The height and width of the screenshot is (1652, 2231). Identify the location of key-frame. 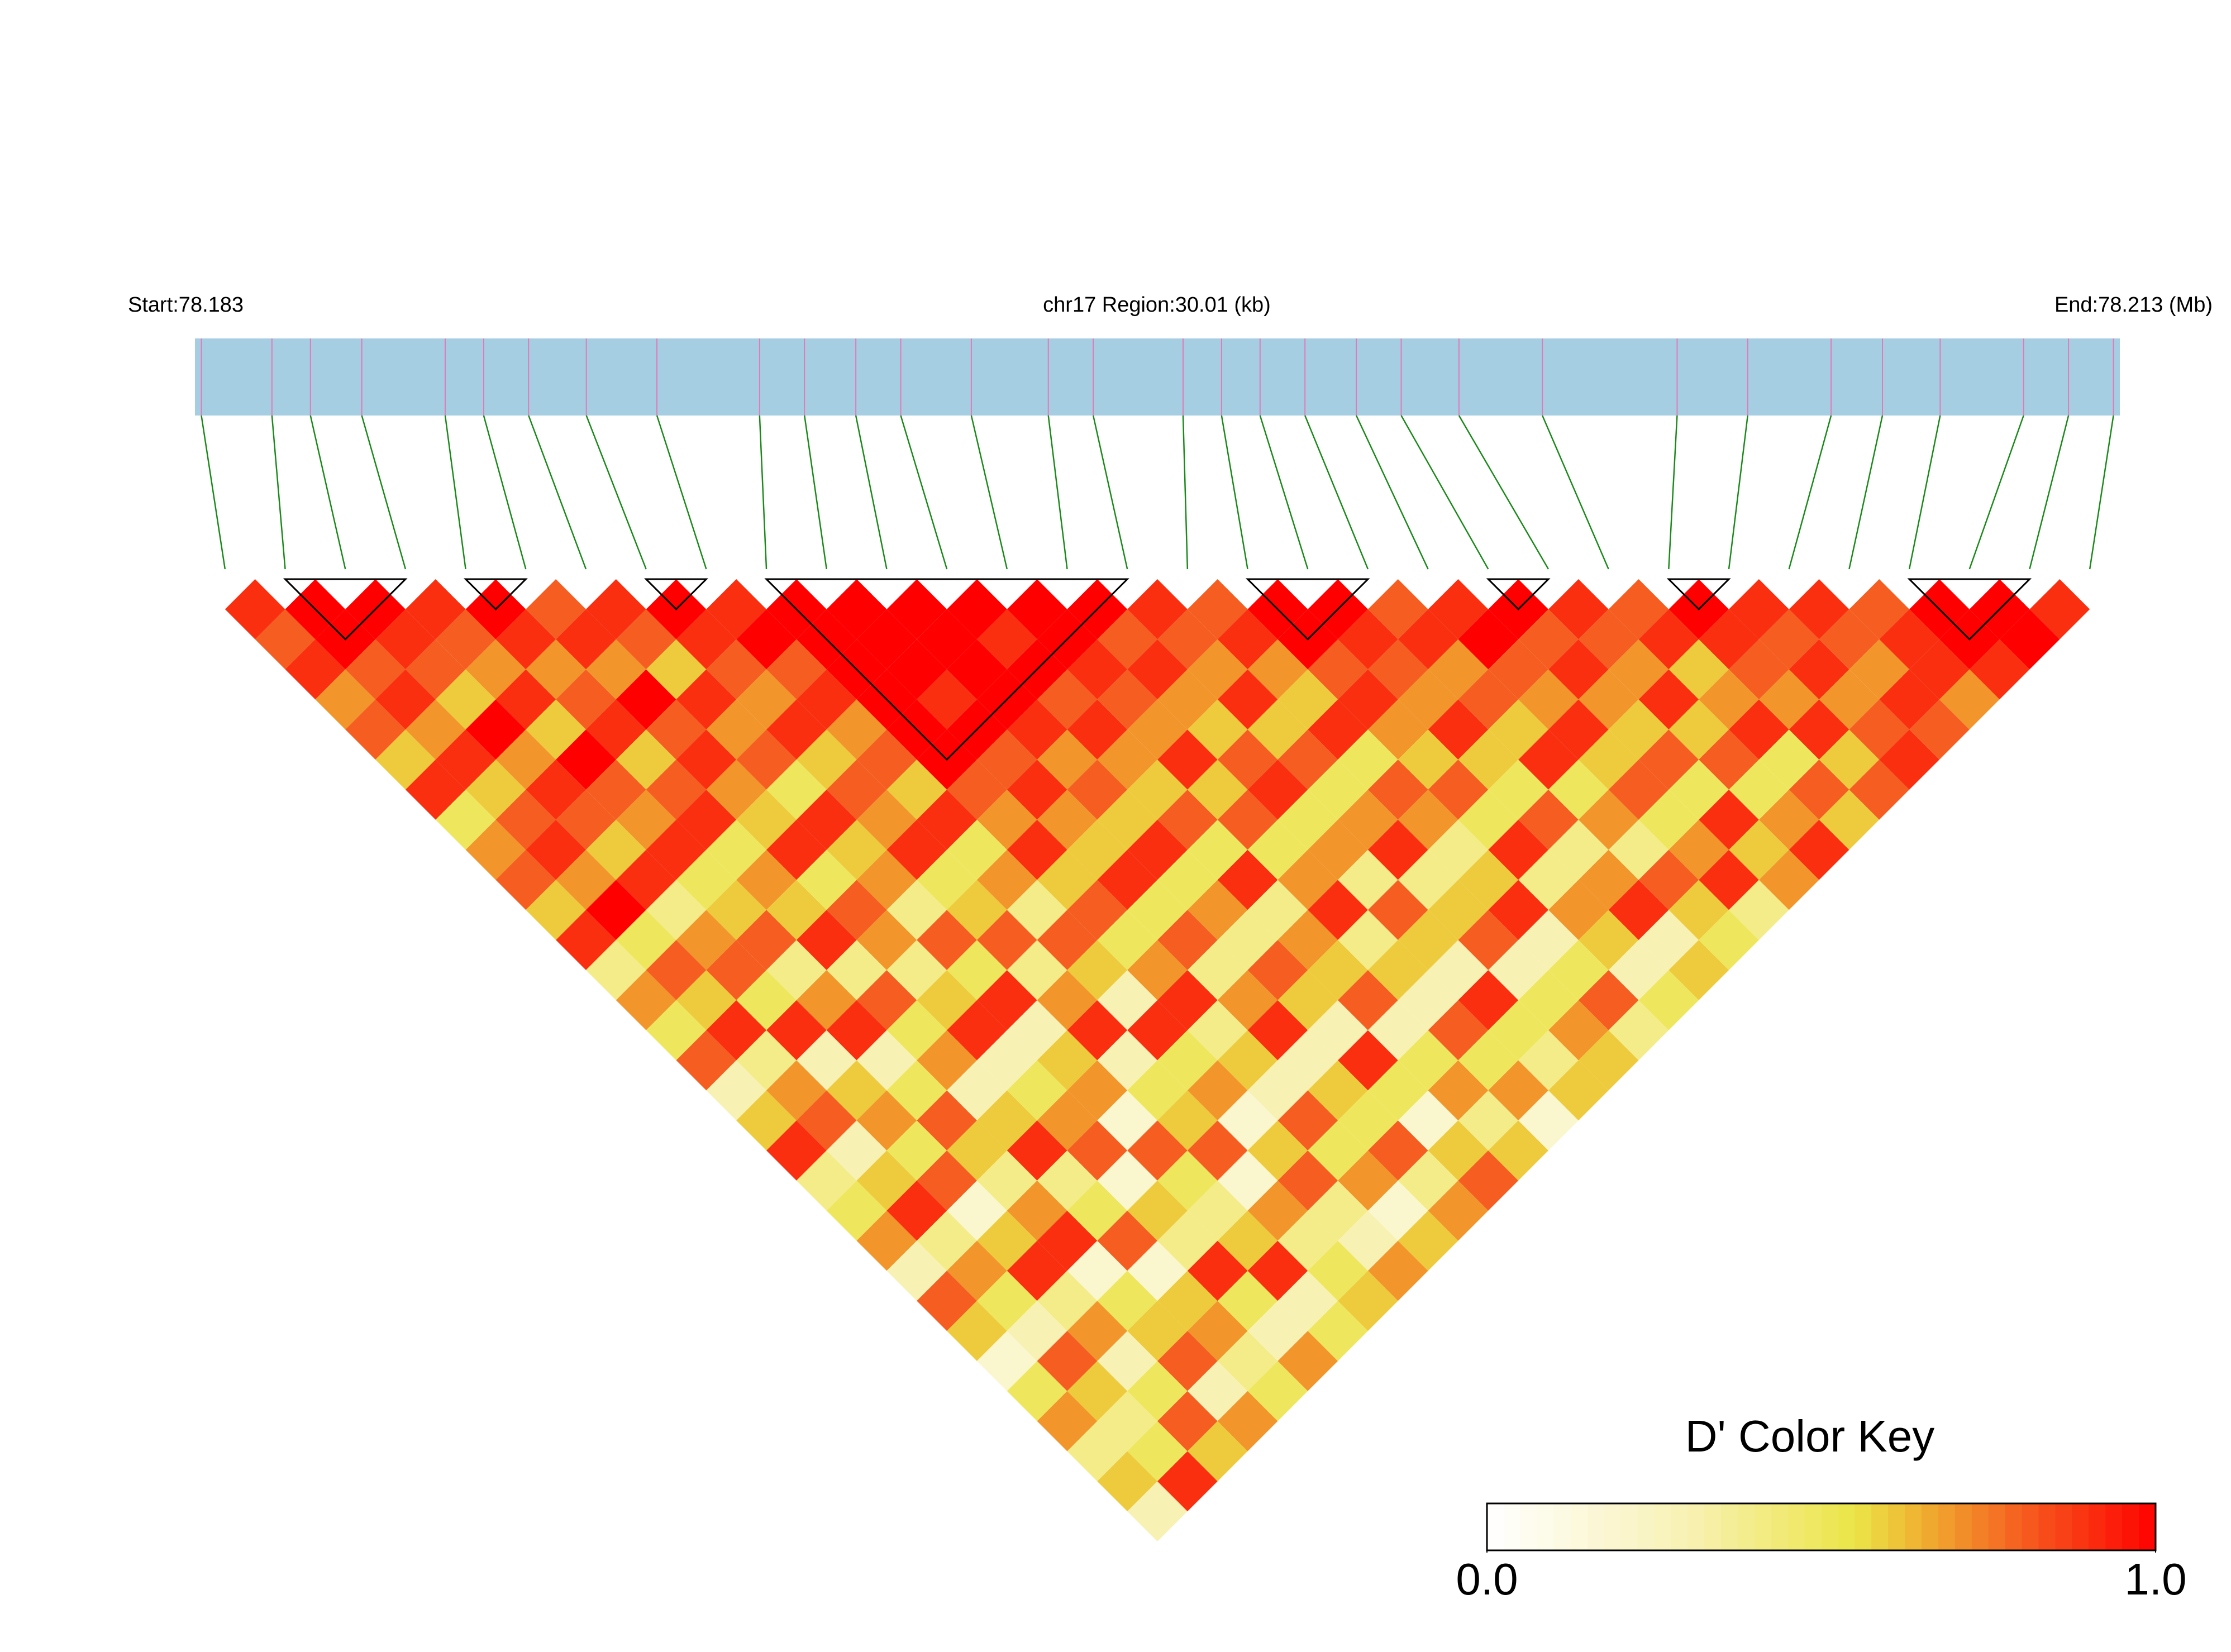
(1821, 1526).